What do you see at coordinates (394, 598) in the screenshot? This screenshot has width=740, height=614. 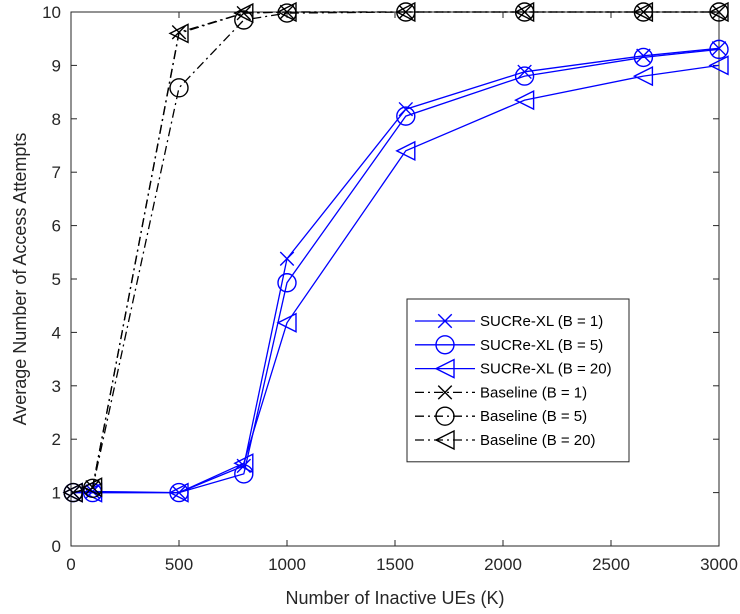 I see `x-axis-label: Number of Inactive UEs (K)` at bounding box center [394, 598].